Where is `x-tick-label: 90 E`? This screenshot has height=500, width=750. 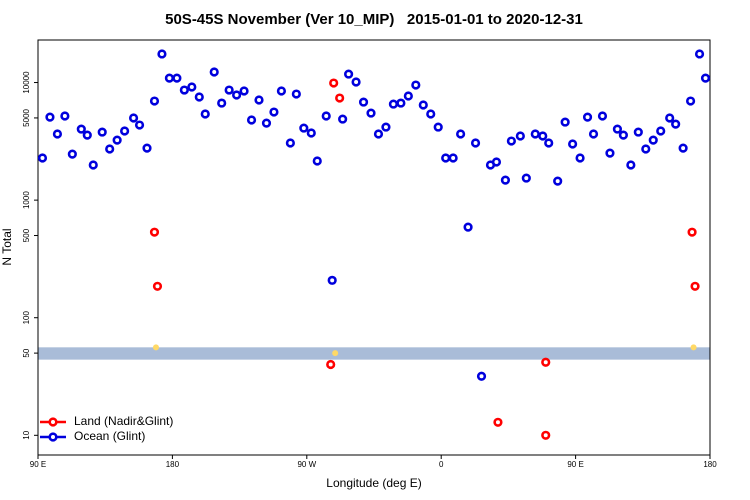
x-tick-label: 90 E is located at coordinates (575, 464).